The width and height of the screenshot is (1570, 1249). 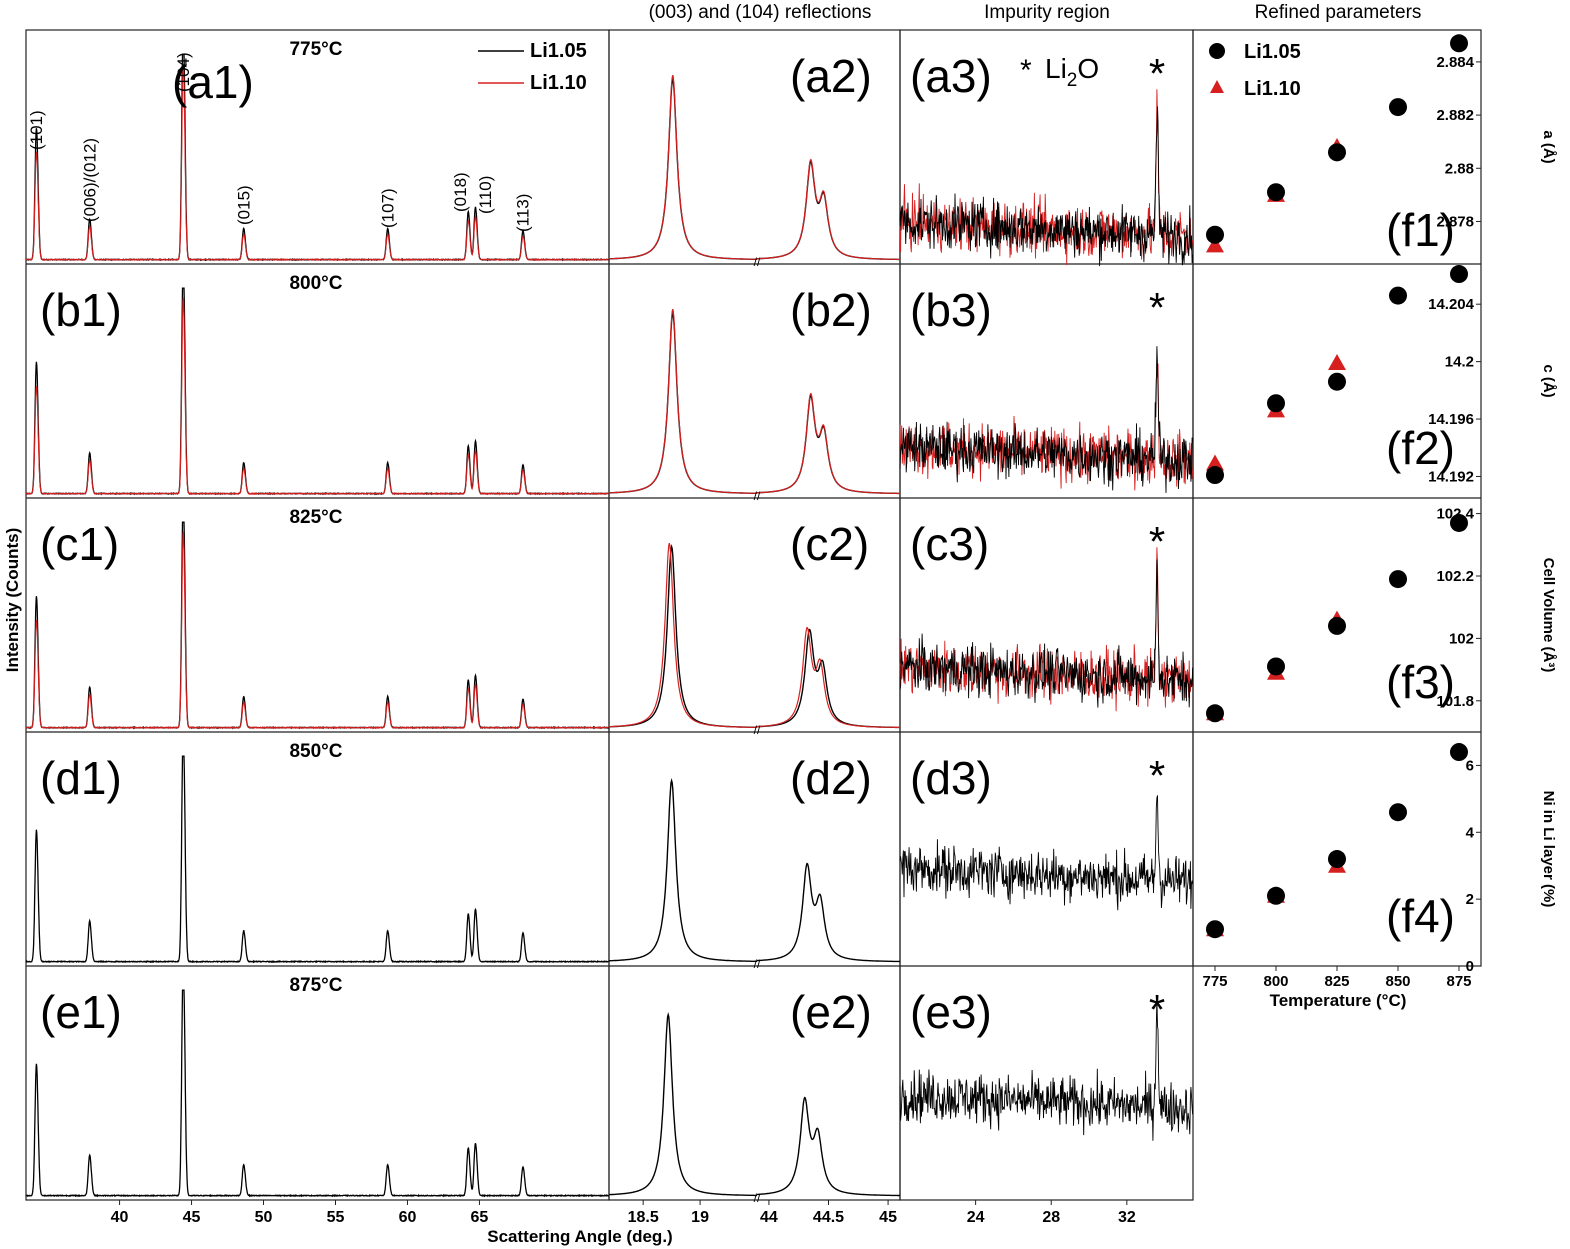 What do you see at coordinates (1215, 462) in the screenshot?
I see `li110-marker-(f2)-775` at bounding box center [1215, 462].